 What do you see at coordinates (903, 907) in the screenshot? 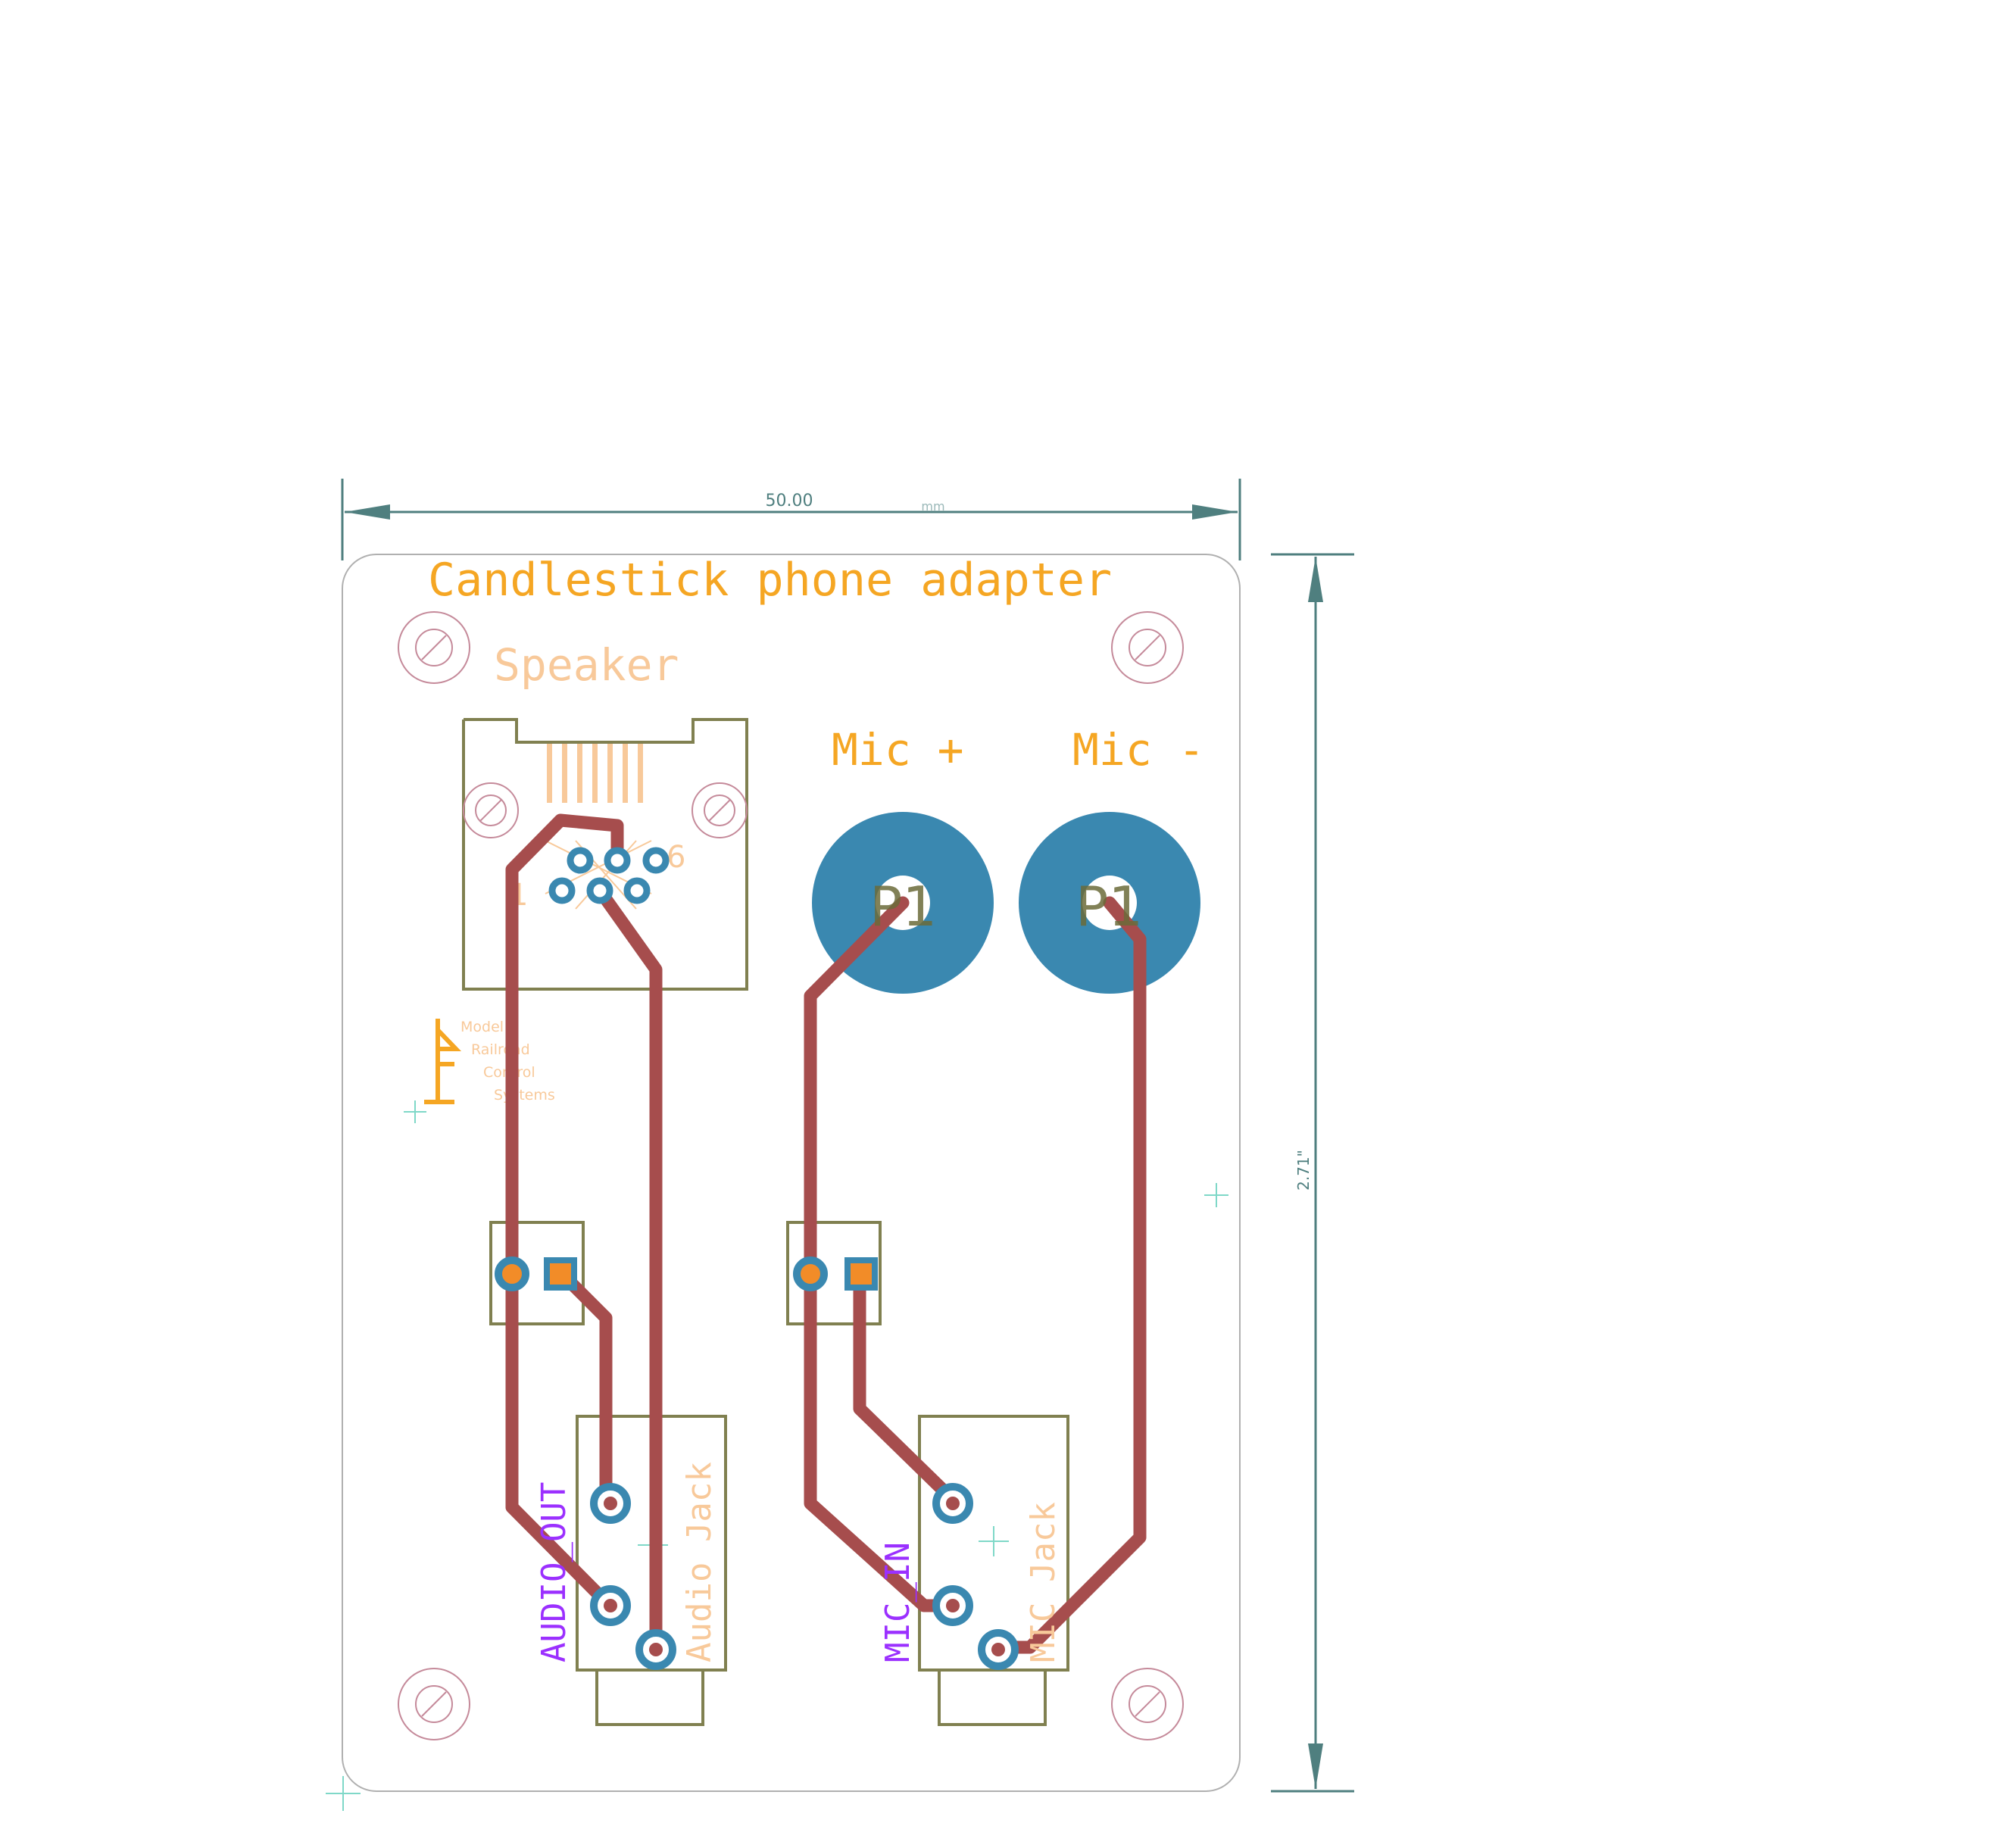
I see `mic-plus-pad-label: P1` at bounding box center [903, 907].